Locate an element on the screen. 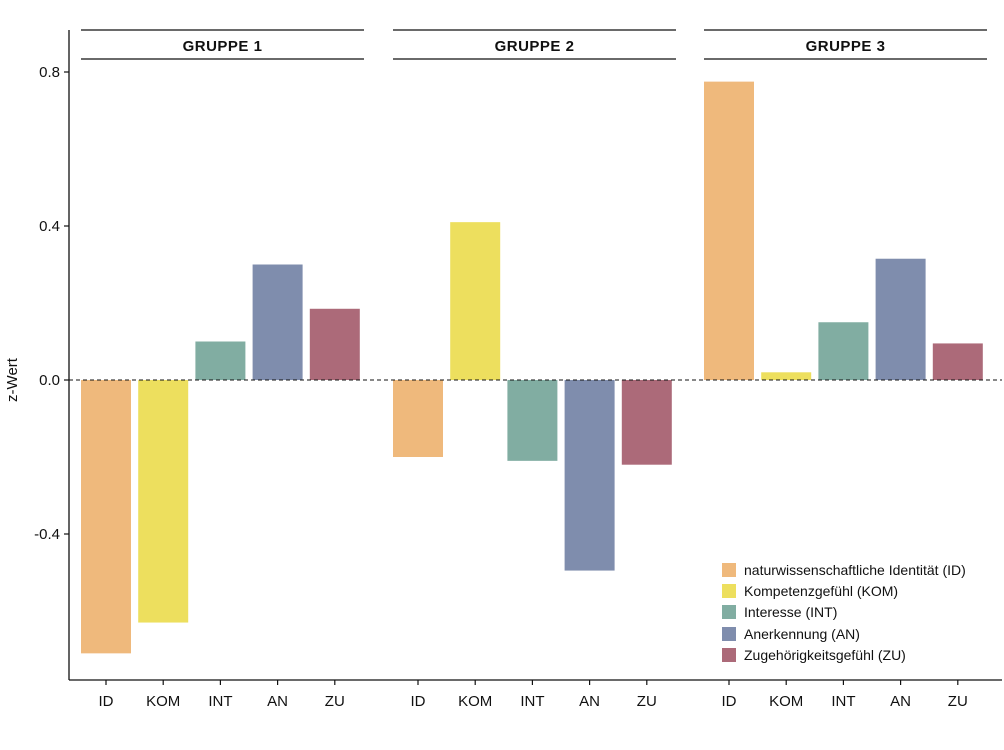 This screenshot has height=750, width=1004. y-tick-label: 0.0 is located at coordinates (49, 380).